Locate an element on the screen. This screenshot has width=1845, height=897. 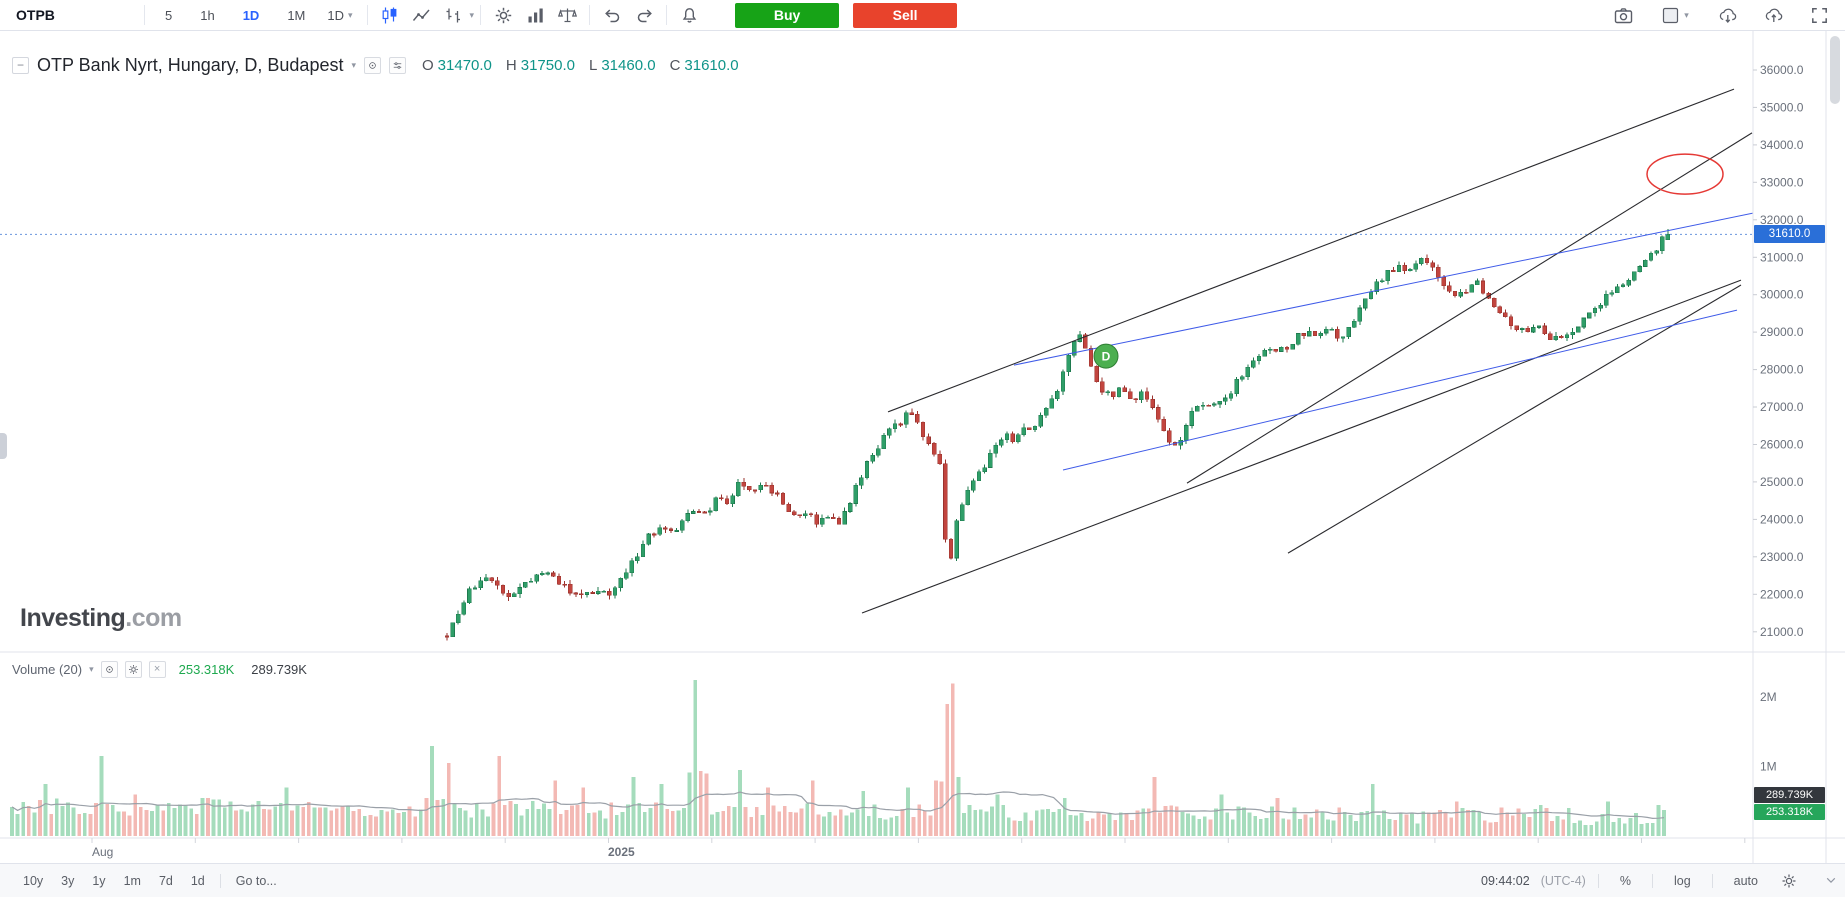
svg-text: 25000.0 is located at coordinates (1782, 482).